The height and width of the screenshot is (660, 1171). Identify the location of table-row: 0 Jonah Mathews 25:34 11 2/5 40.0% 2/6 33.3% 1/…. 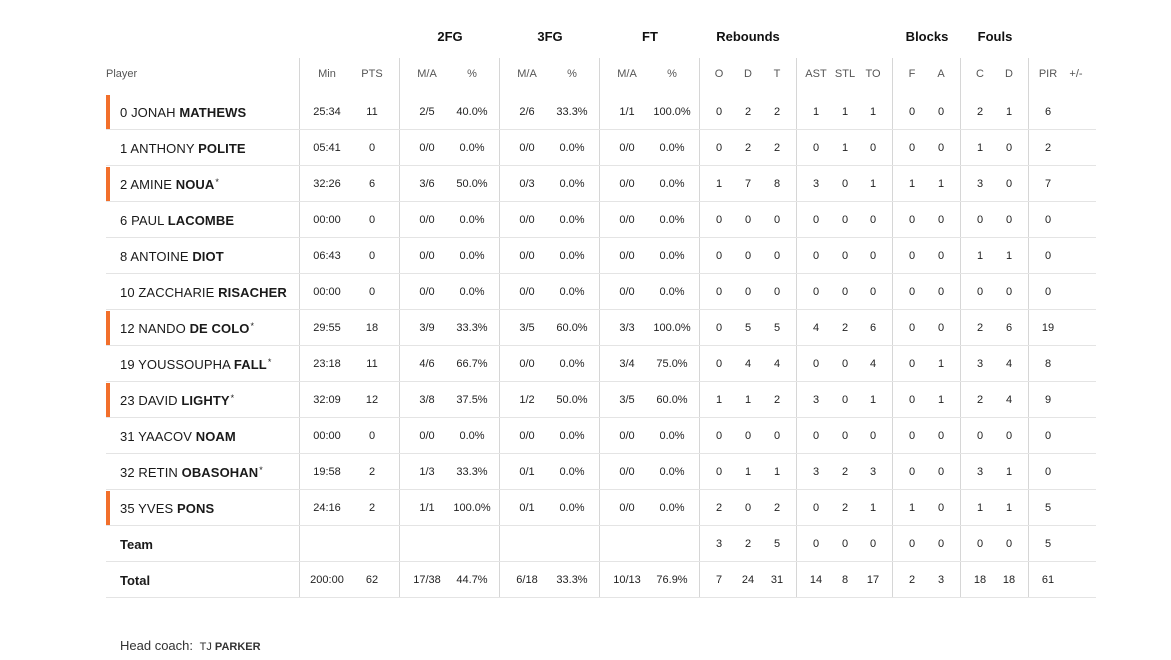
(601, 112).